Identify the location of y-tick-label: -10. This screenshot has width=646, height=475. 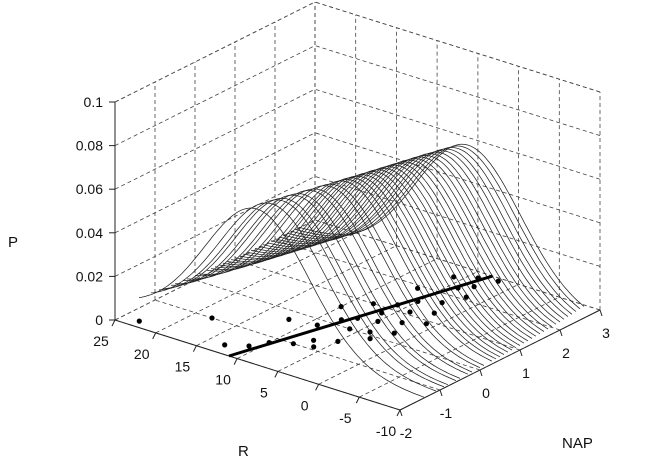
(386, 431).